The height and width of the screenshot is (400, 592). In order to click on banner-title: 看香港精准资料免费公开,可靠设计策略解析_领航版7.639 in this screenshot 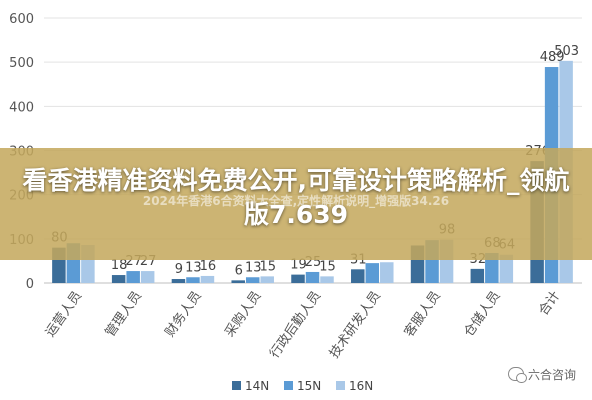, I will do `click(296, 197)`.